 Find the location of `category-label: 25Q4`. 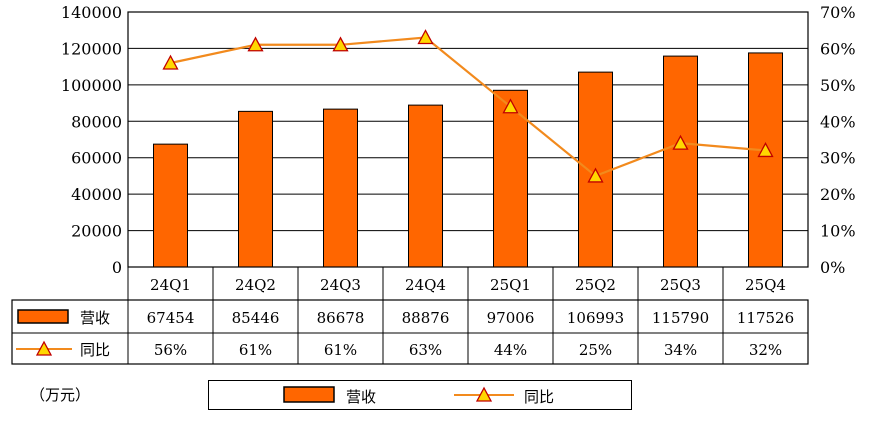

category-label: 25Q4 is located at coordinates (765, 285).